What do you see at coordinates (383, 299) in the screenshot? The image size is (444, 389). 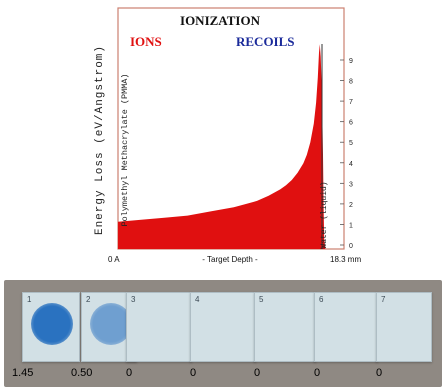 I see `slide-index-label: 7` at bounding box center [383, 299].